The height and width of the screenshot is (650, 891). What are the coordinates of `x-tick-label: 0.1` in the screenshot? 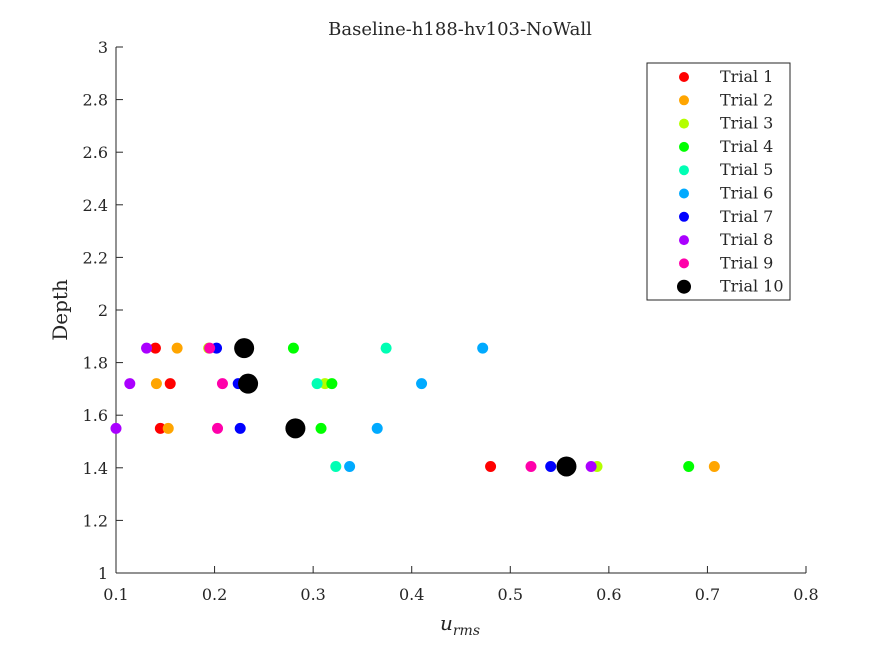 It's located at (115, 594).